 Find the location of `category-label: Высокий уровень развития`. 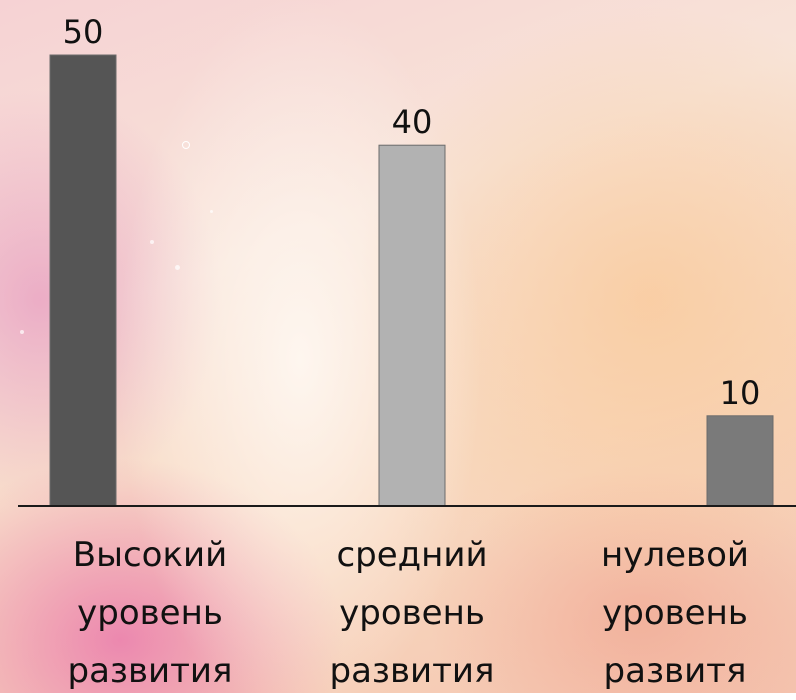

category-label: Высокий уровень развития is located at coordinates (150, 613).